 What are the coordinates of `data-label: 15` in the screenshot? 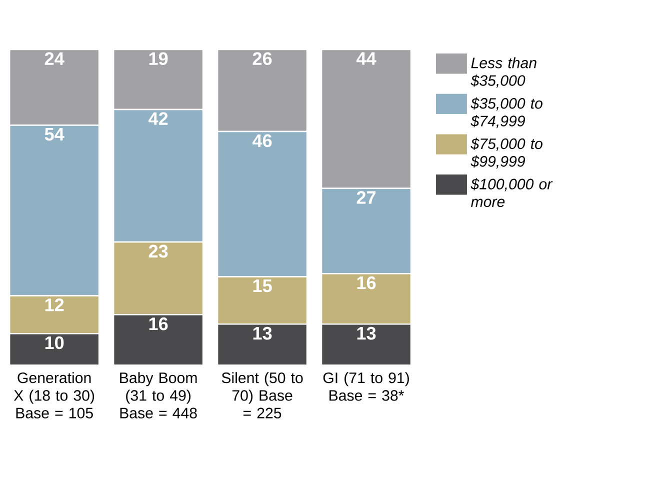 It's located at (262, 285).